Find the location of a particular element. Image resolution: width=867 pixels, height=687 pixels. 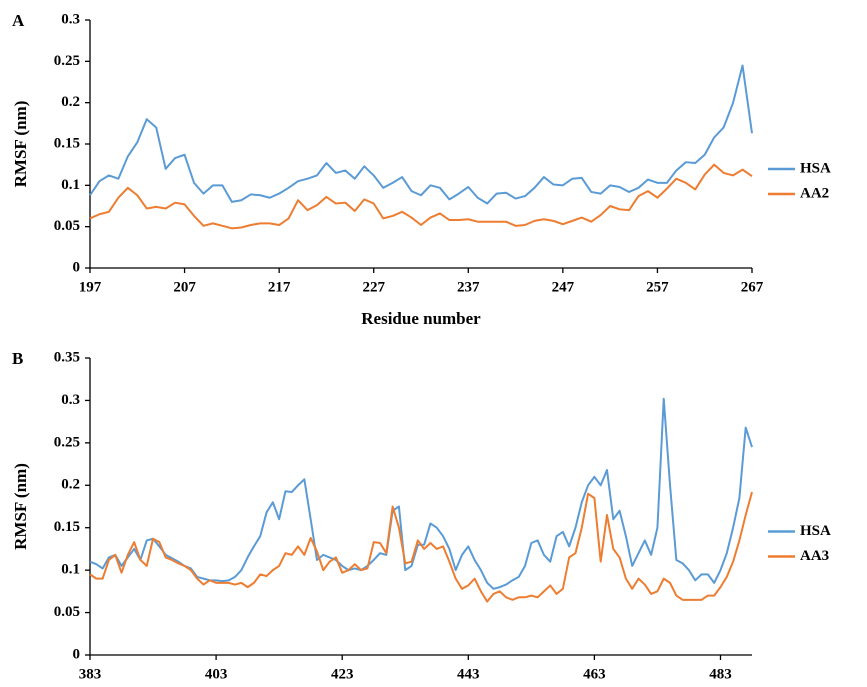

x-tick-label: 443 is located at coordinates (468, 674).